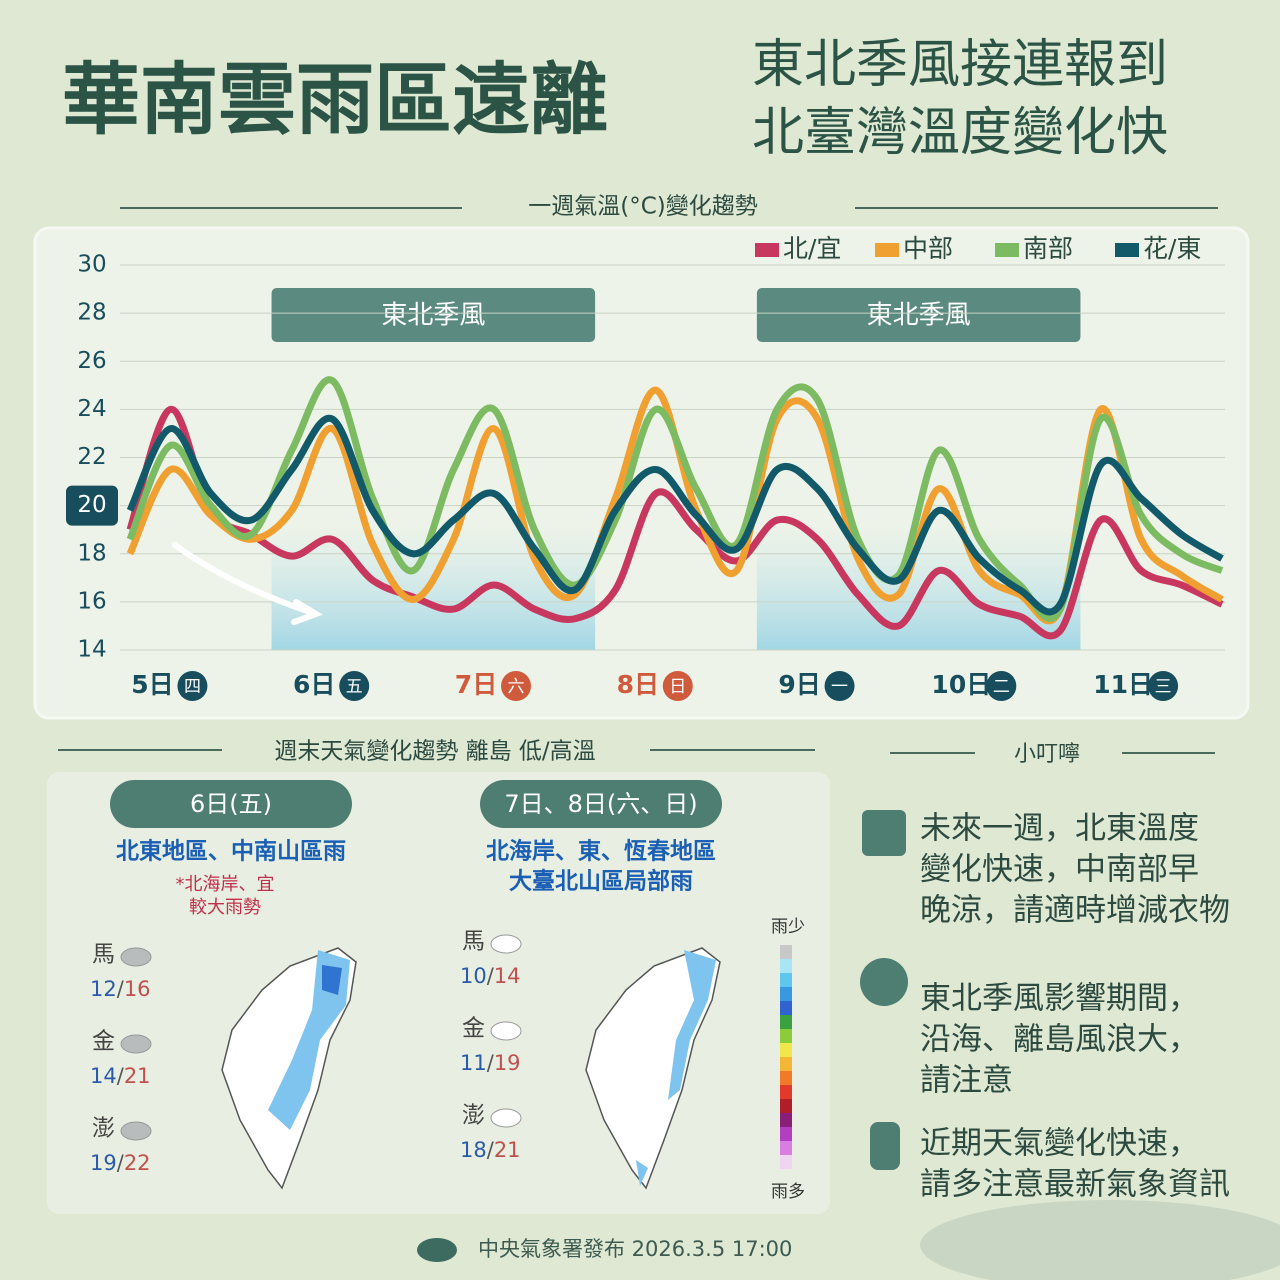 This screenshot has height=1280, width=1280. What do you see at coordinates (91, 313) in the screenshot?
I see `y-tick-label: 28` at bounding box center [91, 313].